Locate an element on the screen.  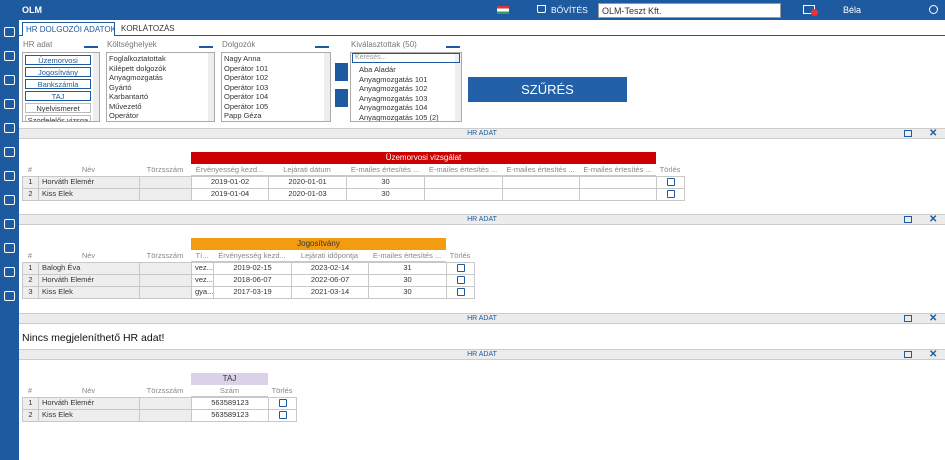
table-cell: 3 is located at coordinates (30, 292).